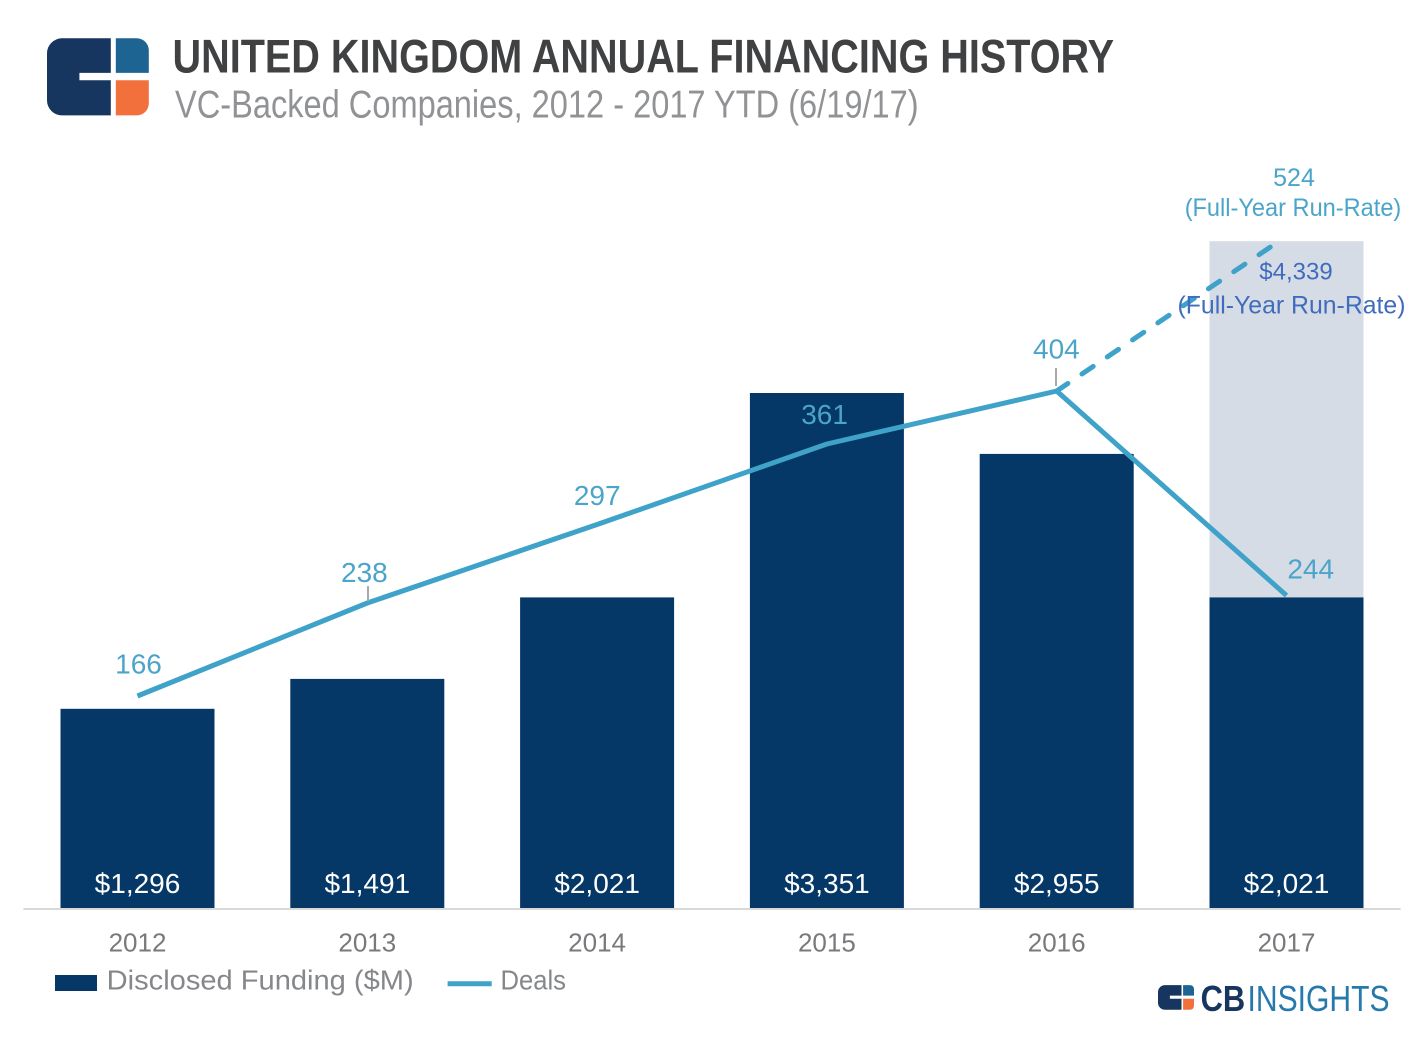  What do you see at coordinates (138, 943) in the screenshot?
I see `svg-text: 2012` at bounding box center [138, 943].